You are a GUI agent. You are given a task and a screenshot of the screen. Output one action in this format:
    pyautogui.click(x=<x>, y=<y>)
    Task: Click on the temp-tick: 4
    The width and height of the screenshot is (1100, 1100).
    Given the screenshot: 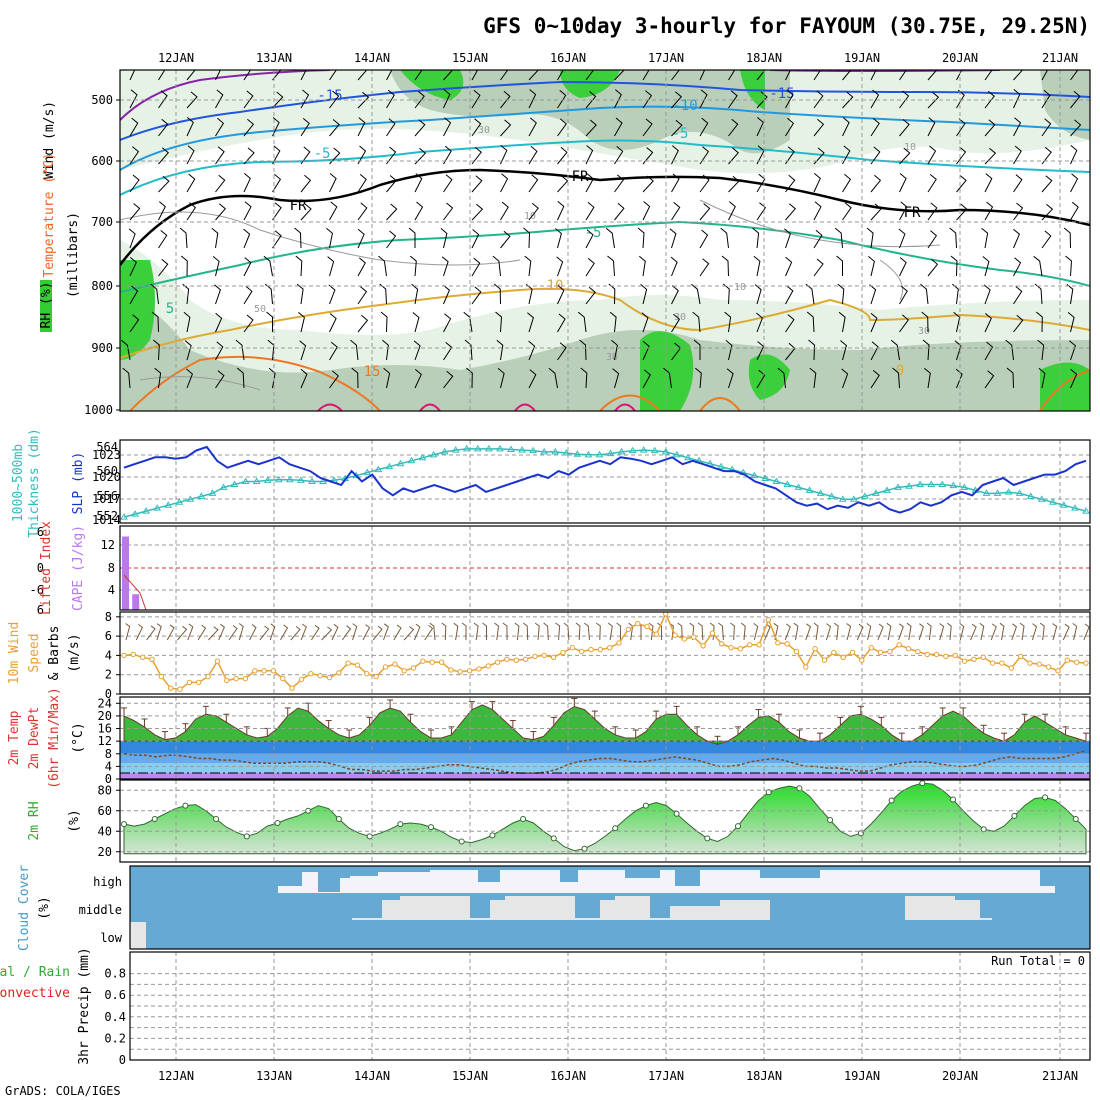 What is the action you would take?
    pyautogui.click(x=108, y=766)
    